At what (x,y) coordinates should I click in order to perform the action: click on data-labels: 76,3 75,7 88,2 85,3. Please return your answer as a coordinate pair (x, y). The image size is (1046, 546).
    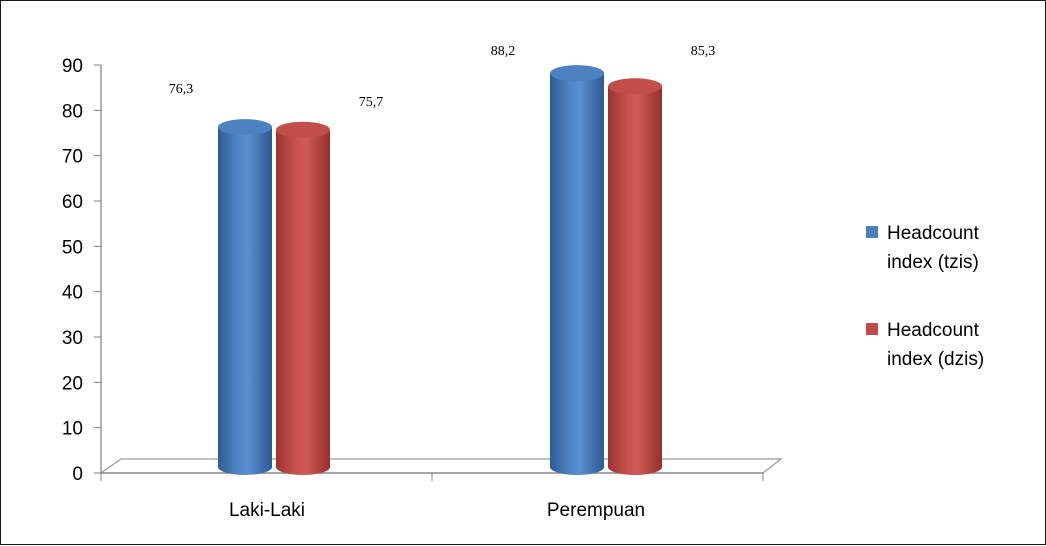
    Looking at the image, I should click on (442, 77).